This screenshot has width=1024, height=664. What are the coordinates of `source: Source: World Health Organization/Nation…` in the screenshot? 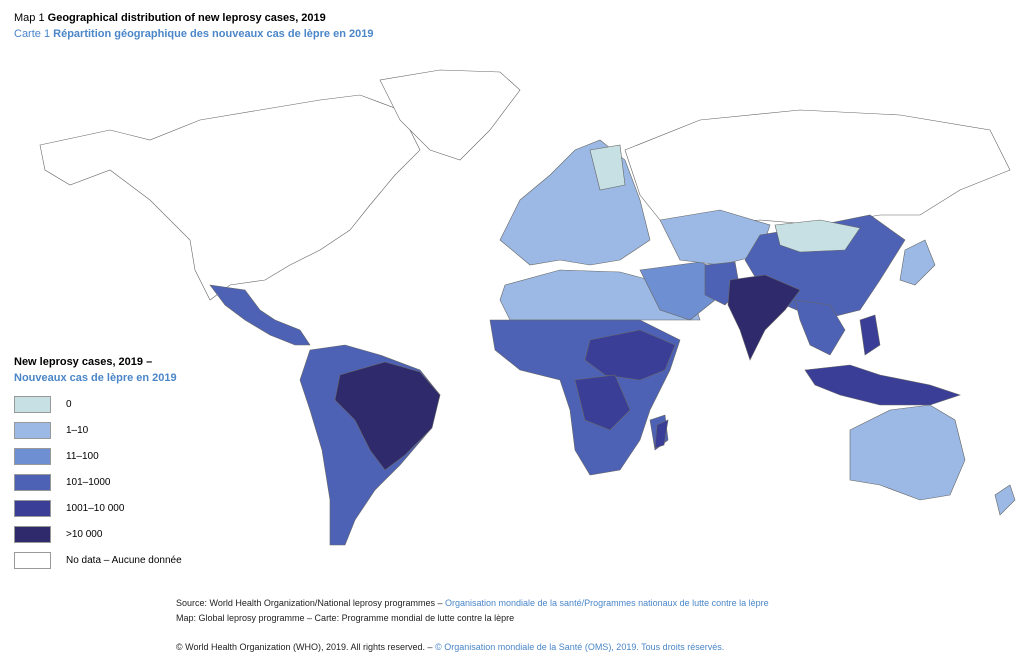 It's located at (309, 603).